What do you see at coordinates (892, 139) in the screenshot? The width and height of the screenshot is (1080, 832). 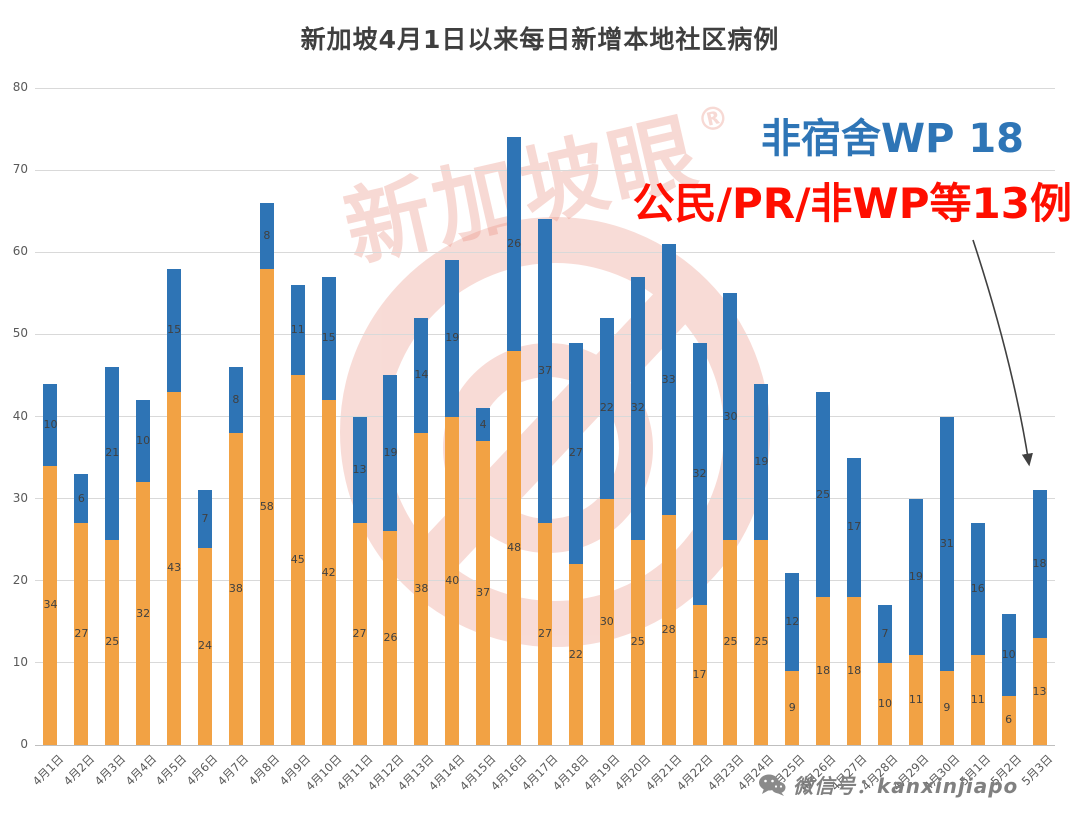 I see `annotation-blue-wp: 非宿舍WP 18` at bounding box center [892, 139].